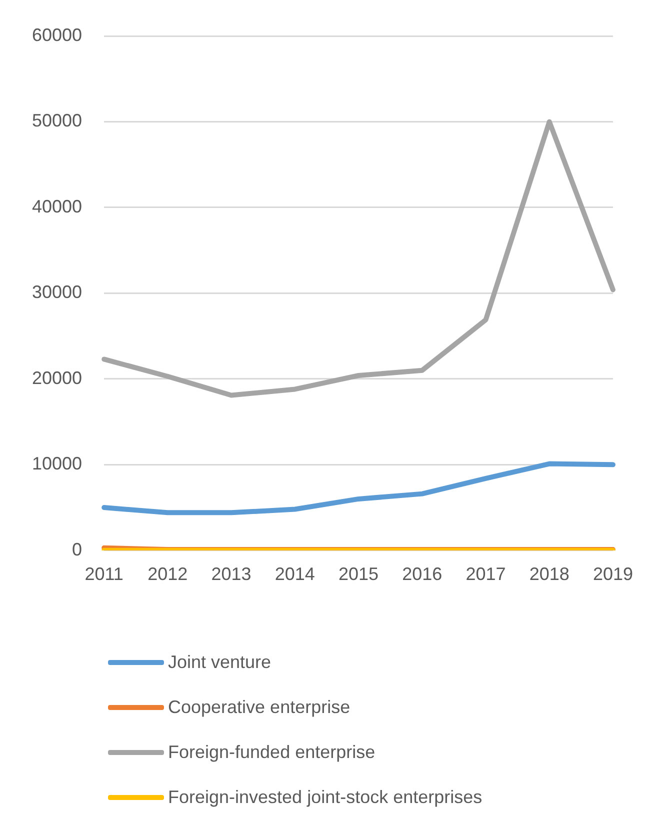 The width and height of the screenshot is (647, 826). Describe the element at coordinates (57, 378) in the screenshot. I see `y-tick-label: 20000` at that location.